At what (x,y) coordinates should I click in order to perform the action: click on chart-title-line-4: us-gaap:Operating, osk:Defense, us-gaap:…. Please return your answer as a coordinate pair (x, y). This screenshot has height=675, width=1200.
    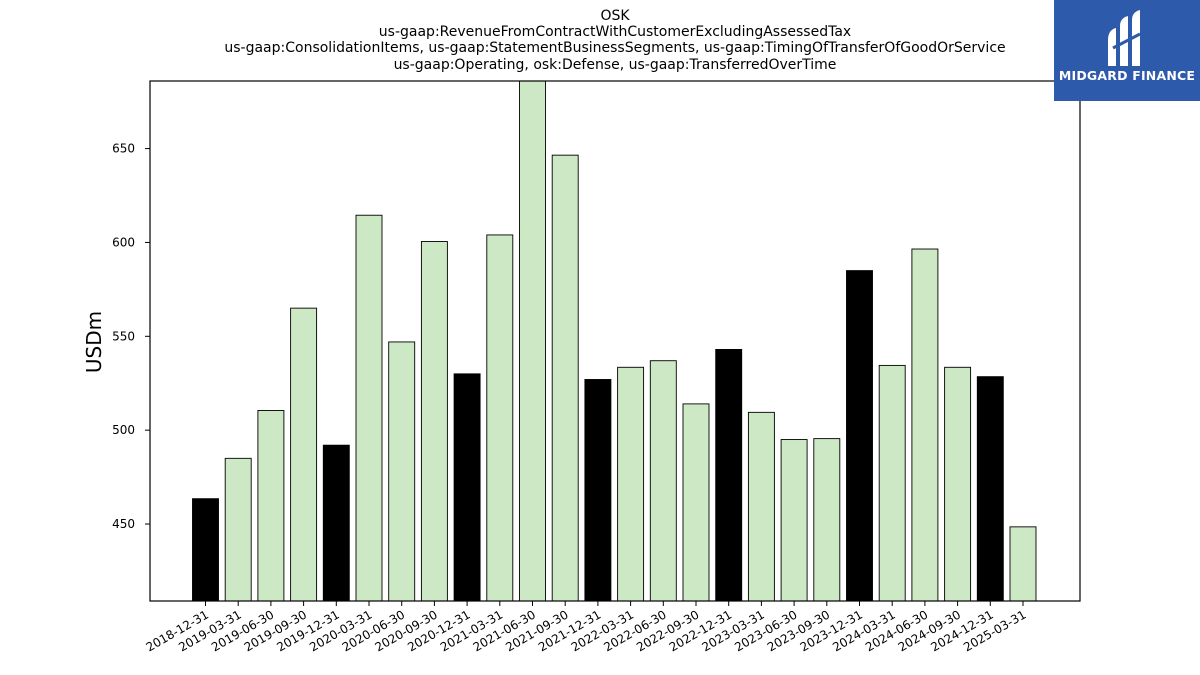
    Looking at the image, I should click on (615, 65).